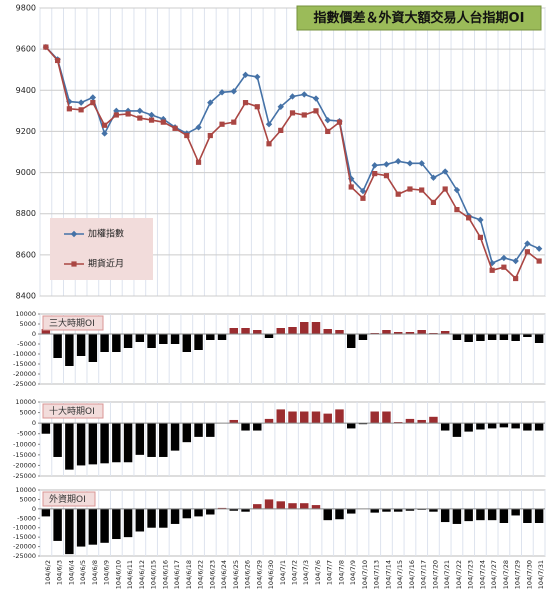 The width and height of the screenshot is (556, 600). Describe the element at coordinates (541, 574) in the screenshot. I see `x-tick-label: 104/7/31` at that location.